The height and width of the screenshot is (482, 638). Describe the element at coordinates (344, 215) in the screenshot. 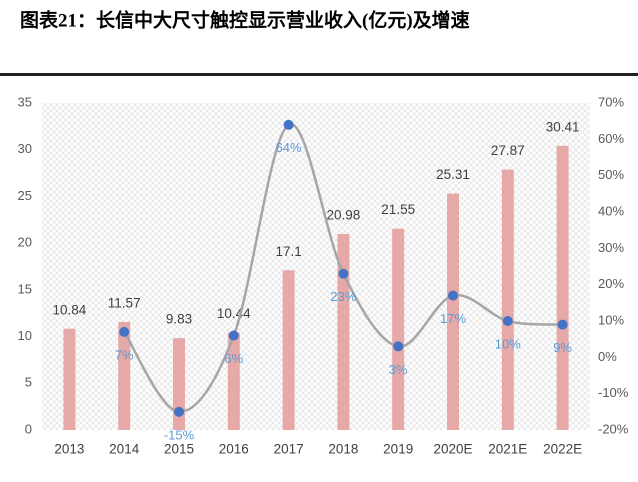

I see `bar-label: 20.98` at that location.